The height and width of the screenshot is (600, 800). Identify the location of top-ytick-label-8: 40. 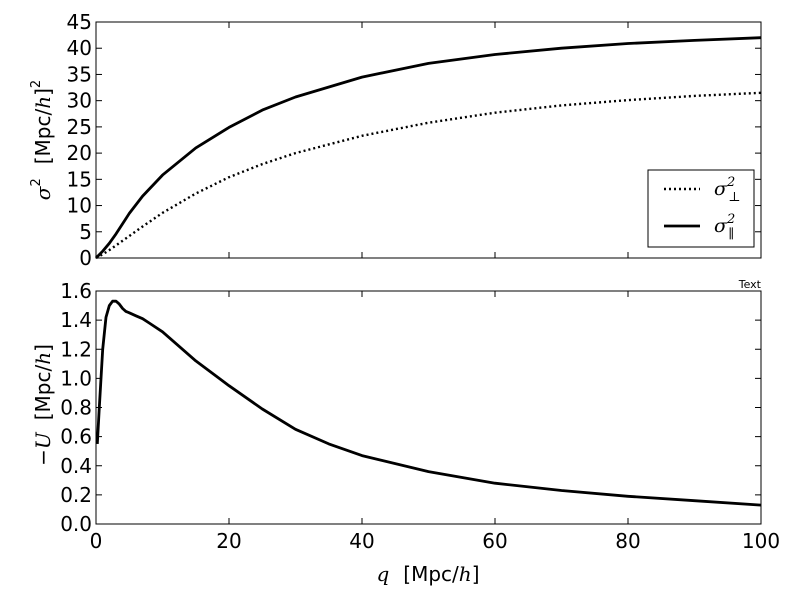
(79, 48).